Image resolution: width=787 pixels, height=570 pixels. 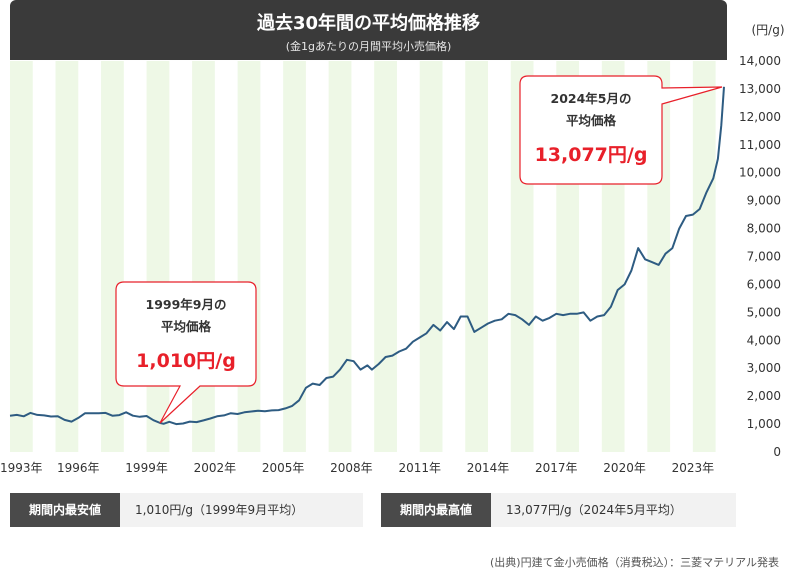 What do you see at coordinates (764, 257) in the screenshot?
I see `y-tick-label: 7,000` at bounding box center [764, 257].